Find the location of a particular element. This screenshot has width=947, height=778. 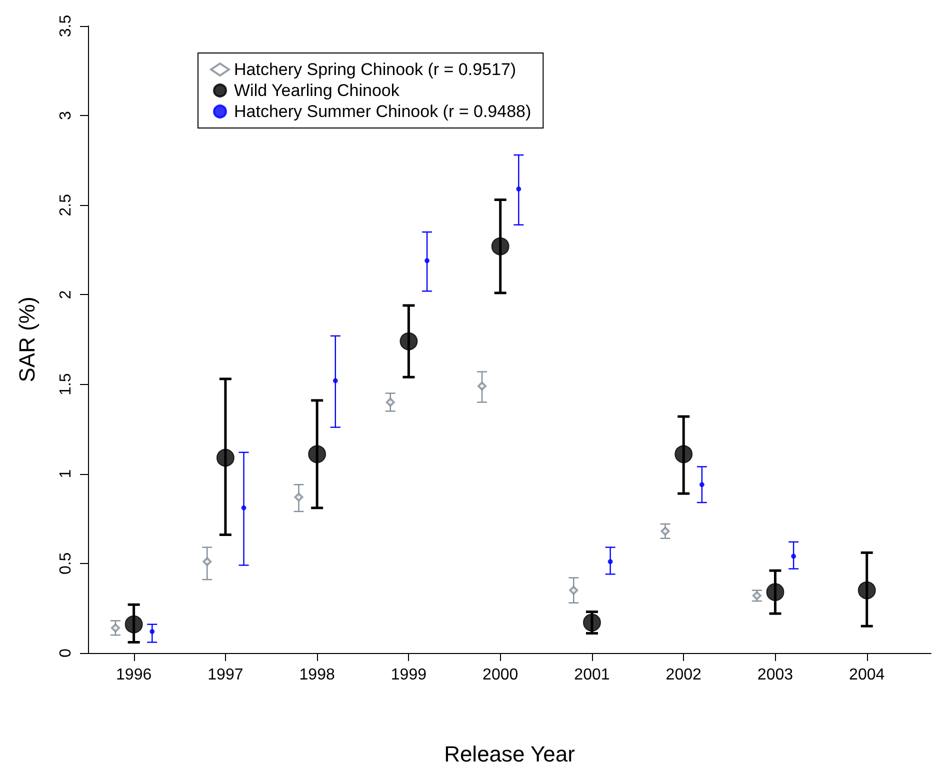

y-tick-label: 0 is located at coordinates (66, 653).